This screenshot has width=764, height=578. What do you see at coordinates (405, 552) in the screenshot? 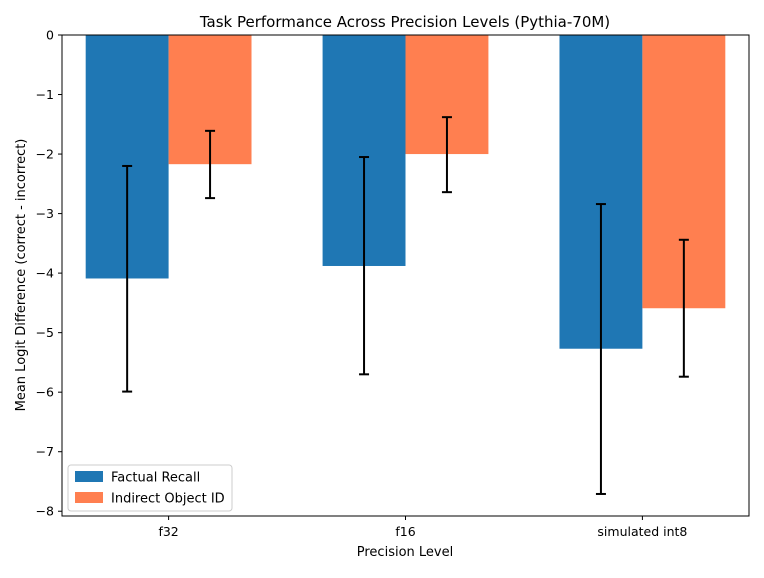
I see `x-axis-label: Precision Level` at bounding box center [405, 552].